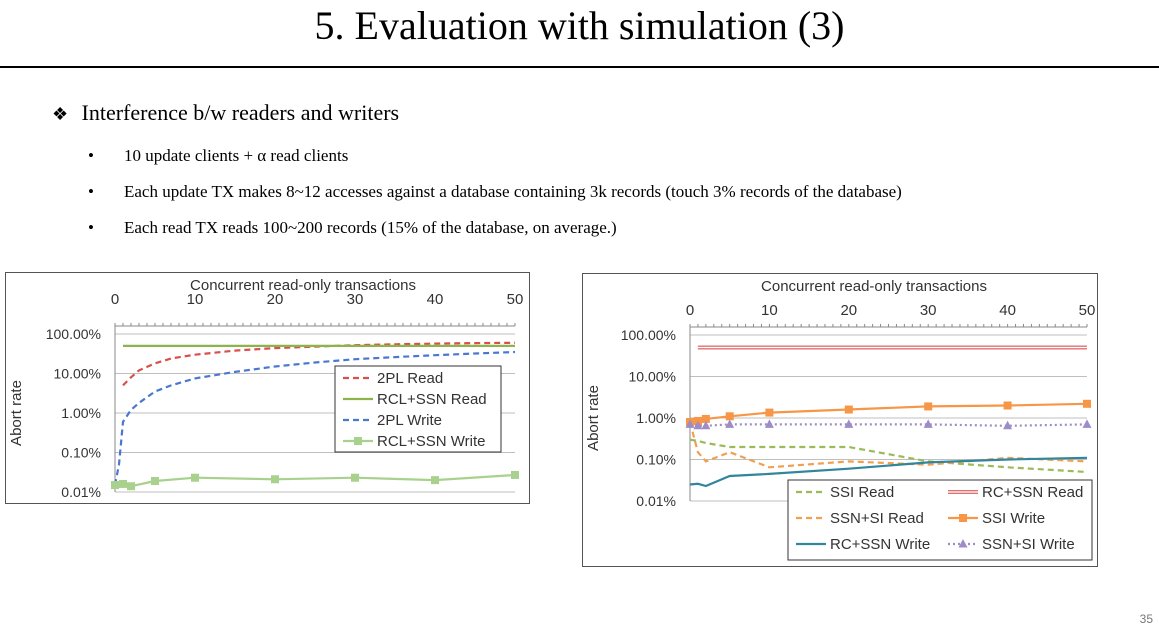 The height and width of the screenshot is (636, 1159). Describe the element at coordinates (579, 67) in the screenshot. I see `title-divider` at that location.